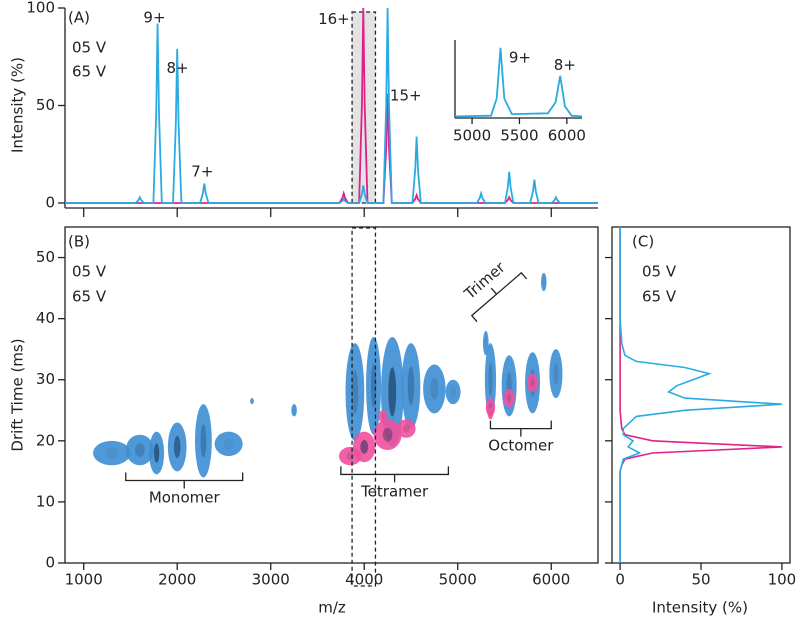 The image size is (800, 627). Describe the element at coordinates (40, 8) in the screenshot. I see `y-tick-label: 100` at that location.